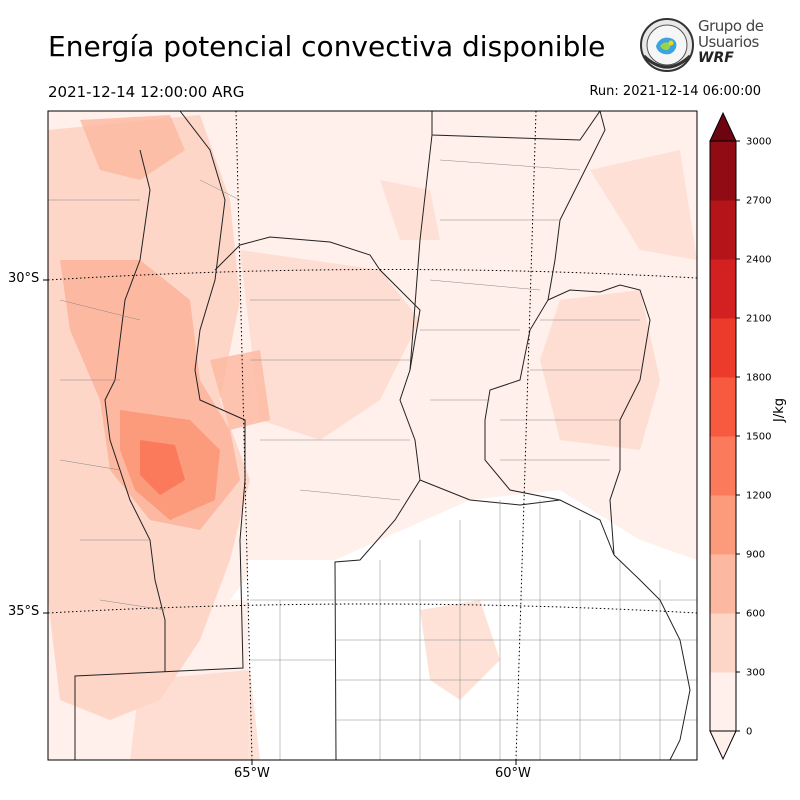  What do you see at coordinates (24, 278) in the screenshot?
I see `lat-label-30s: 30°S` at bounding box center [24, 278].